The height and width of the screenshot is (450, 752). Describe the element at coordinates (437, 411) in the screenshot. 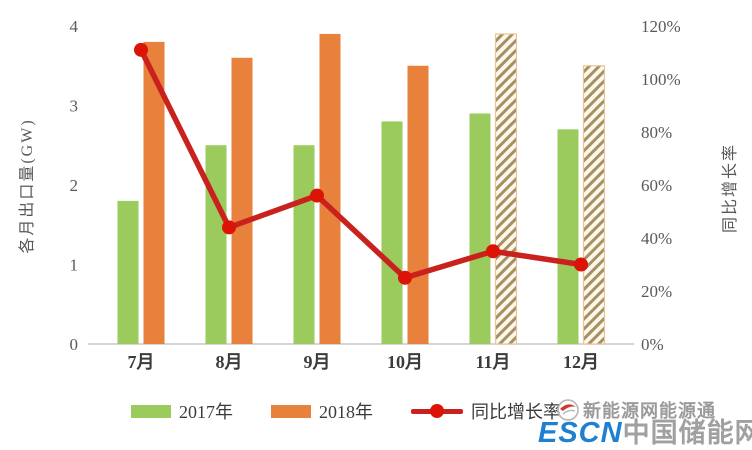

I see `legend-line-dot-icon` at that location.